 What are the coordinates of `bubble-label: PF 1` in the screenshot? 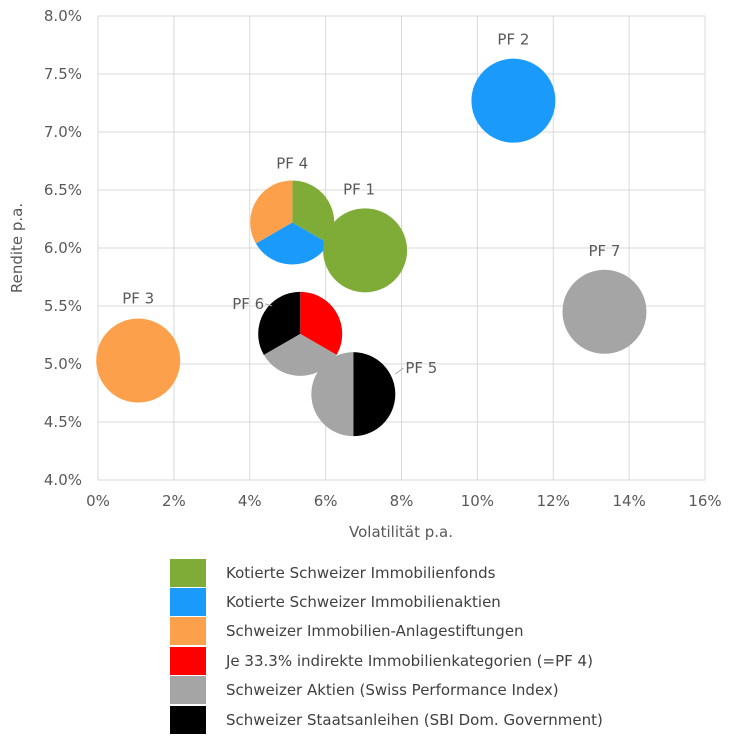 It's located at (359, 189).